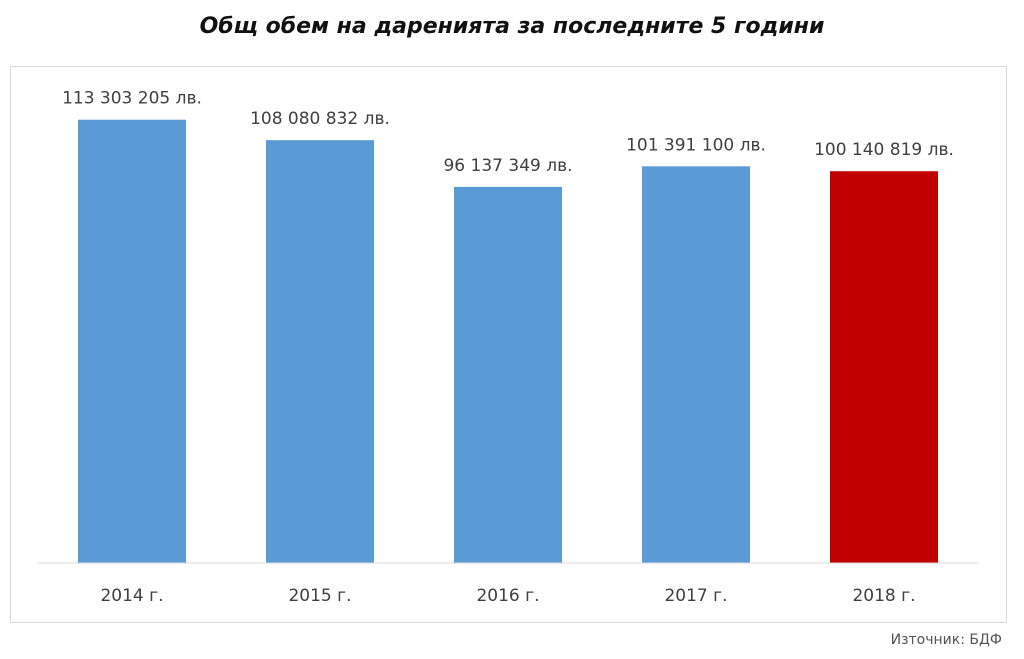 Image resolution: width=1024 pixels, height=659 pixels. Describe the element at coordinates (132, 99) in the screenshot. I see `data-label-1: 113 303 205 лв.` at that location.